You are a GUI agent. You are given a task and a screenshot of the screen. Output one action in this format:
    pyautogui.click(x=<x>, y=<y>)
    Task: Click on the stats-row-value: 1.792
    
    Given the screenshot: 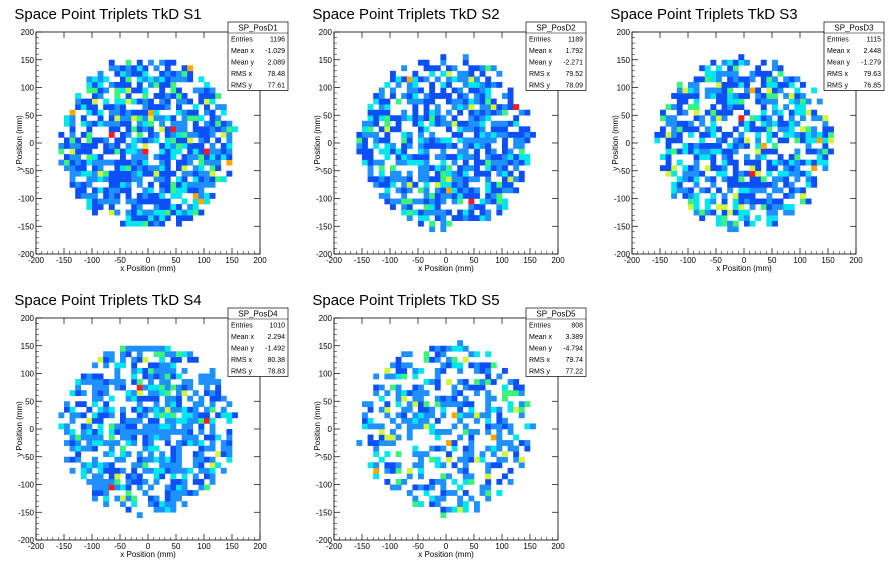 What is the action you would take?
    pyautogui.click(x=574, y=51)
    